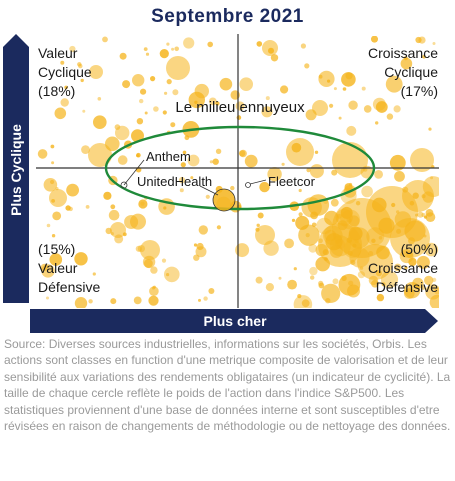 This screenshot has width=455, height=481. Describe the element at coordinates (224, 200) in the screenshot. I see `unitedhealth-bubble` at that location.